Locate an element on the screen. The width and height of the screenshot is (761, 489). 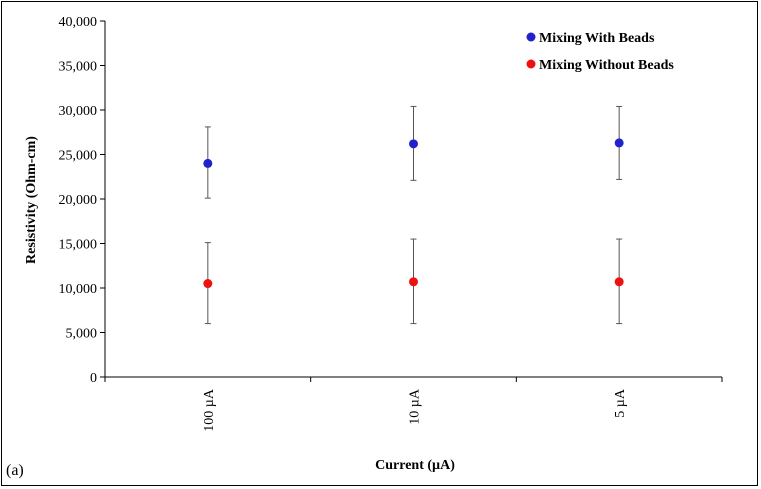
y-tick-label: 10,000 is located at coordinates (78, 289).